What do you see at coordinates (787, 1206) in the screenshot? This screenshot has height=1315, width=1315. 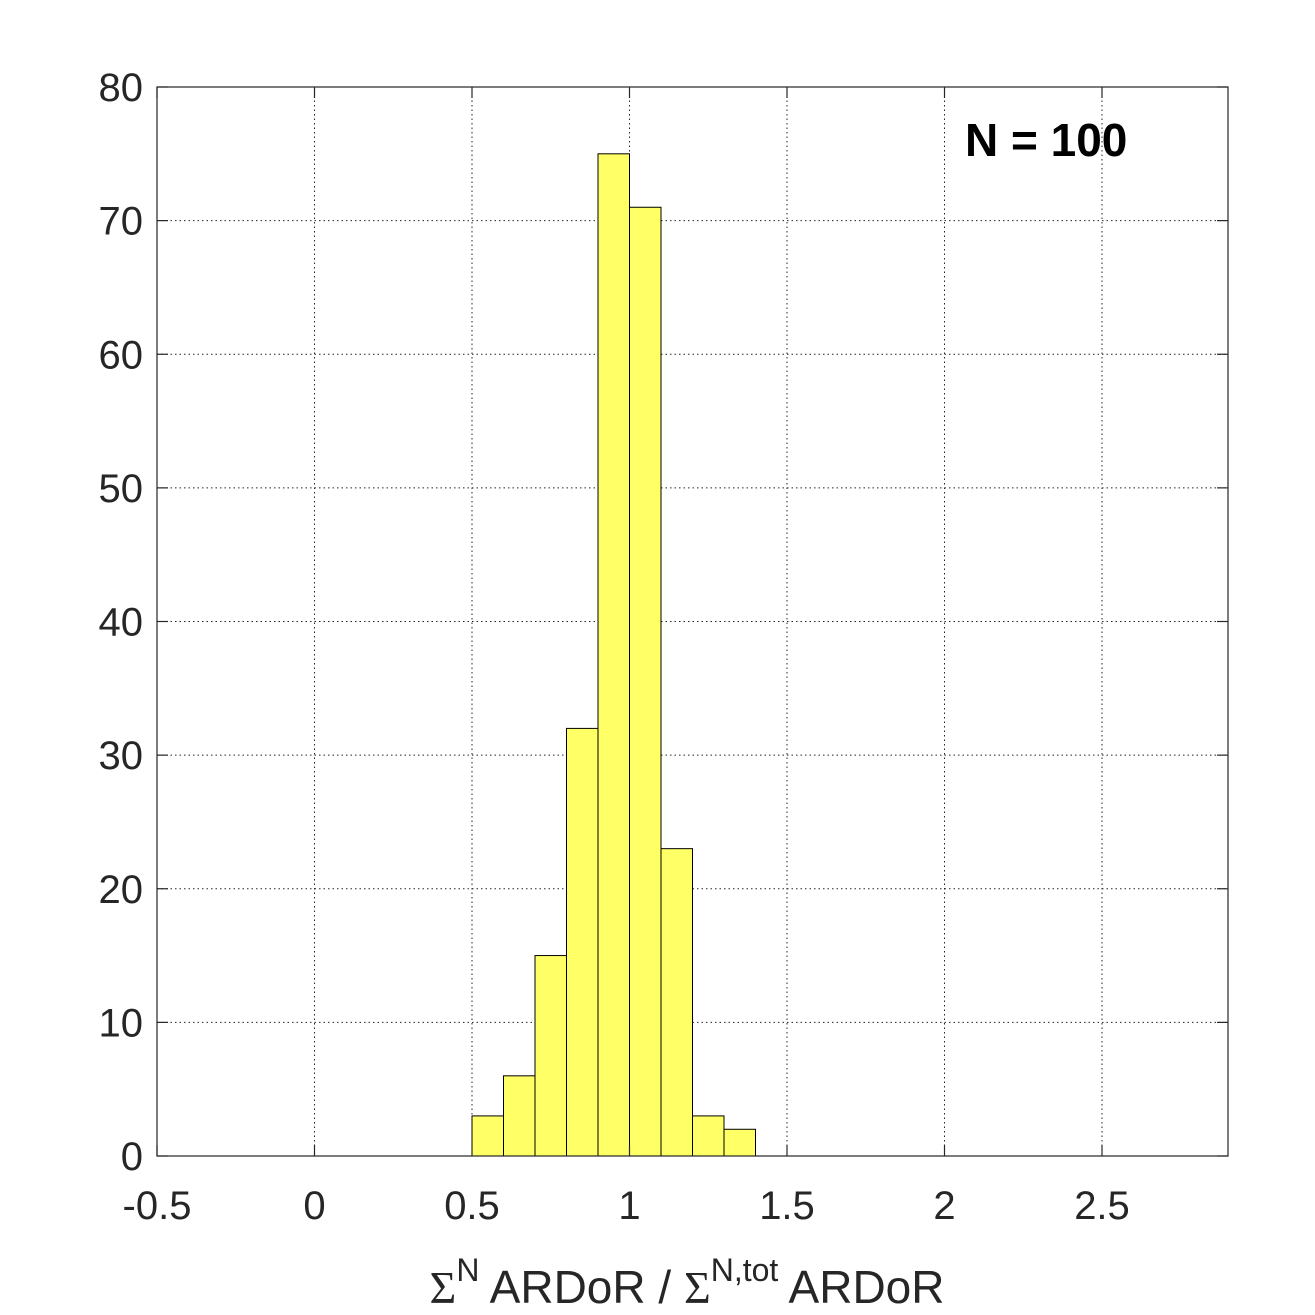 I see `x-tick-label: 1.5` at bounding box center [787, 1206].